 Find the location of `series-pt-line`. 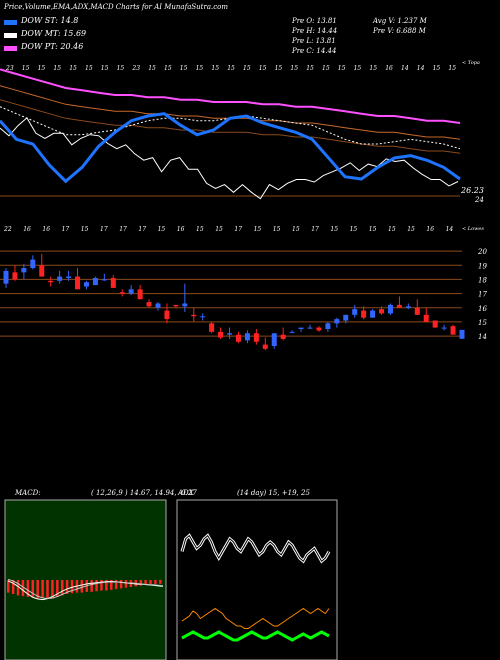

series-pt-line is located at coordinates (230, 96).